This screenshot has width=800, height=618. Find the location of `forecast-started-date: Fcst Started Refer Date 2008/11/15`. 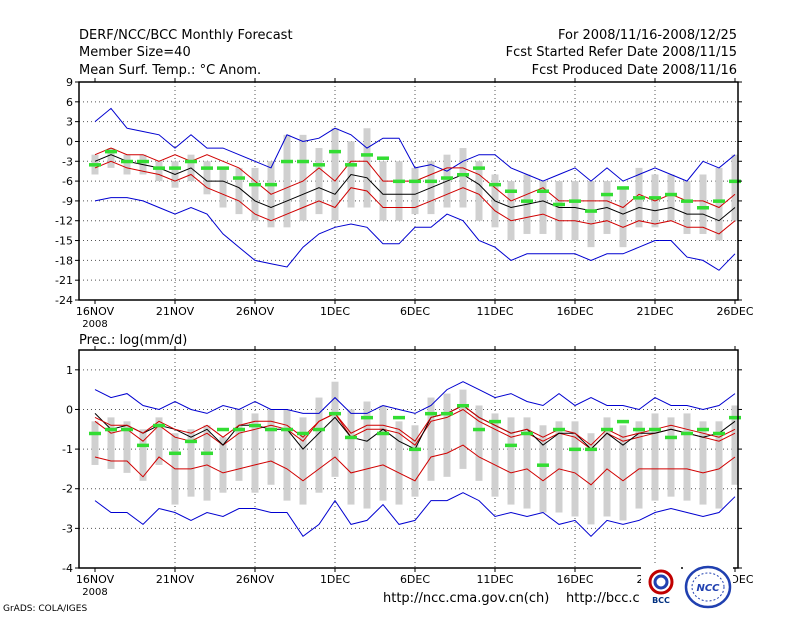

forecast-started-date: Fcst Started Refer Date 2008/11/15 is located at coordinates (621, 52).